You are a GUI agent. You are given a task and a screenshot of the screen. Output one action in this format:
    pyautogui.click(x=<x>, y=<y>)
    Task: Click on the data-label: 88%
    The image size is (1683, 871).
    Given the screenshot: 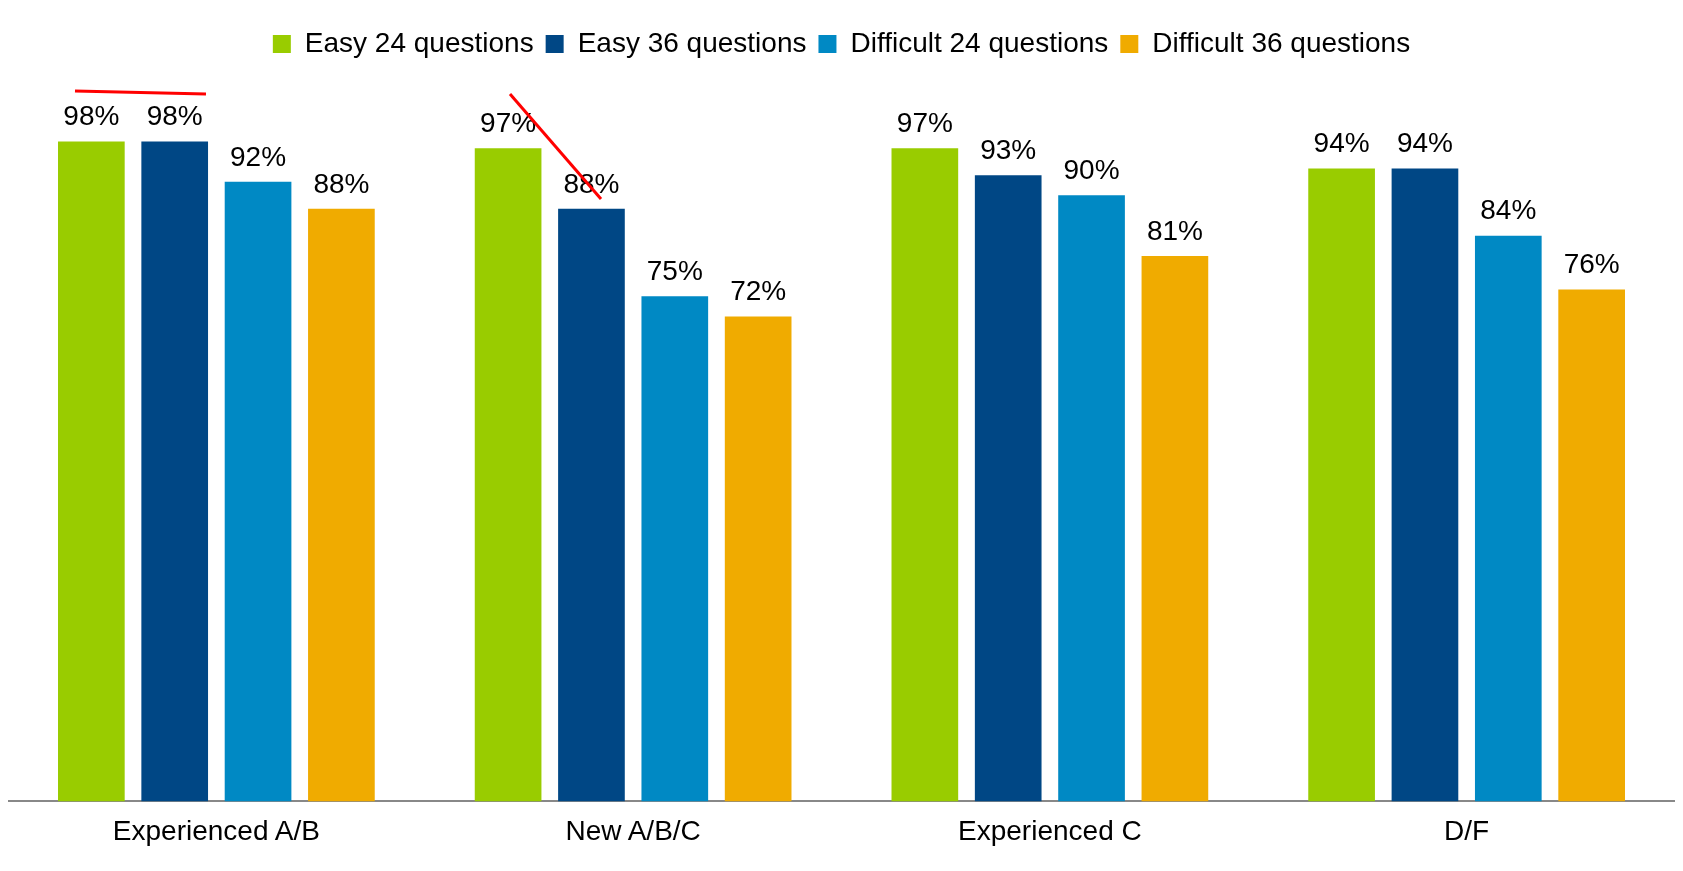 What is the action you would take?
    pyautogui.click(x=341, y=183)
    